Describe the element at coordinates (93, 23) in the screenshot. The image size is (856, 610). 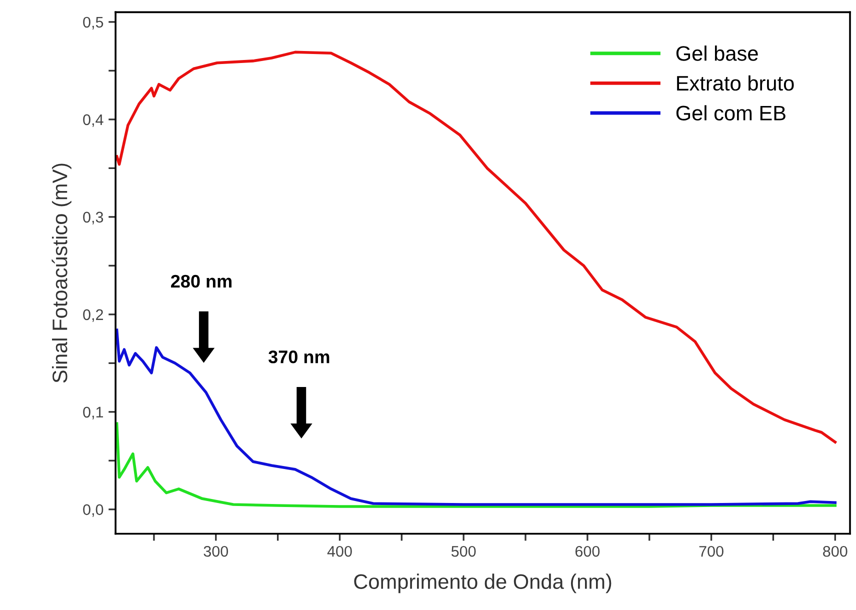
I see `y-tick-label: 0,5` at that location.